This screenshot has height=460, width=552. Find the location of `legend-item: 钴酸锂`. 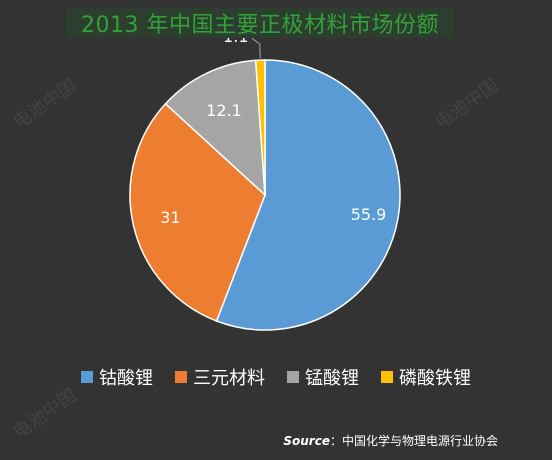

legend-item: 钴酸锂 is located at coordinates (117, 377).